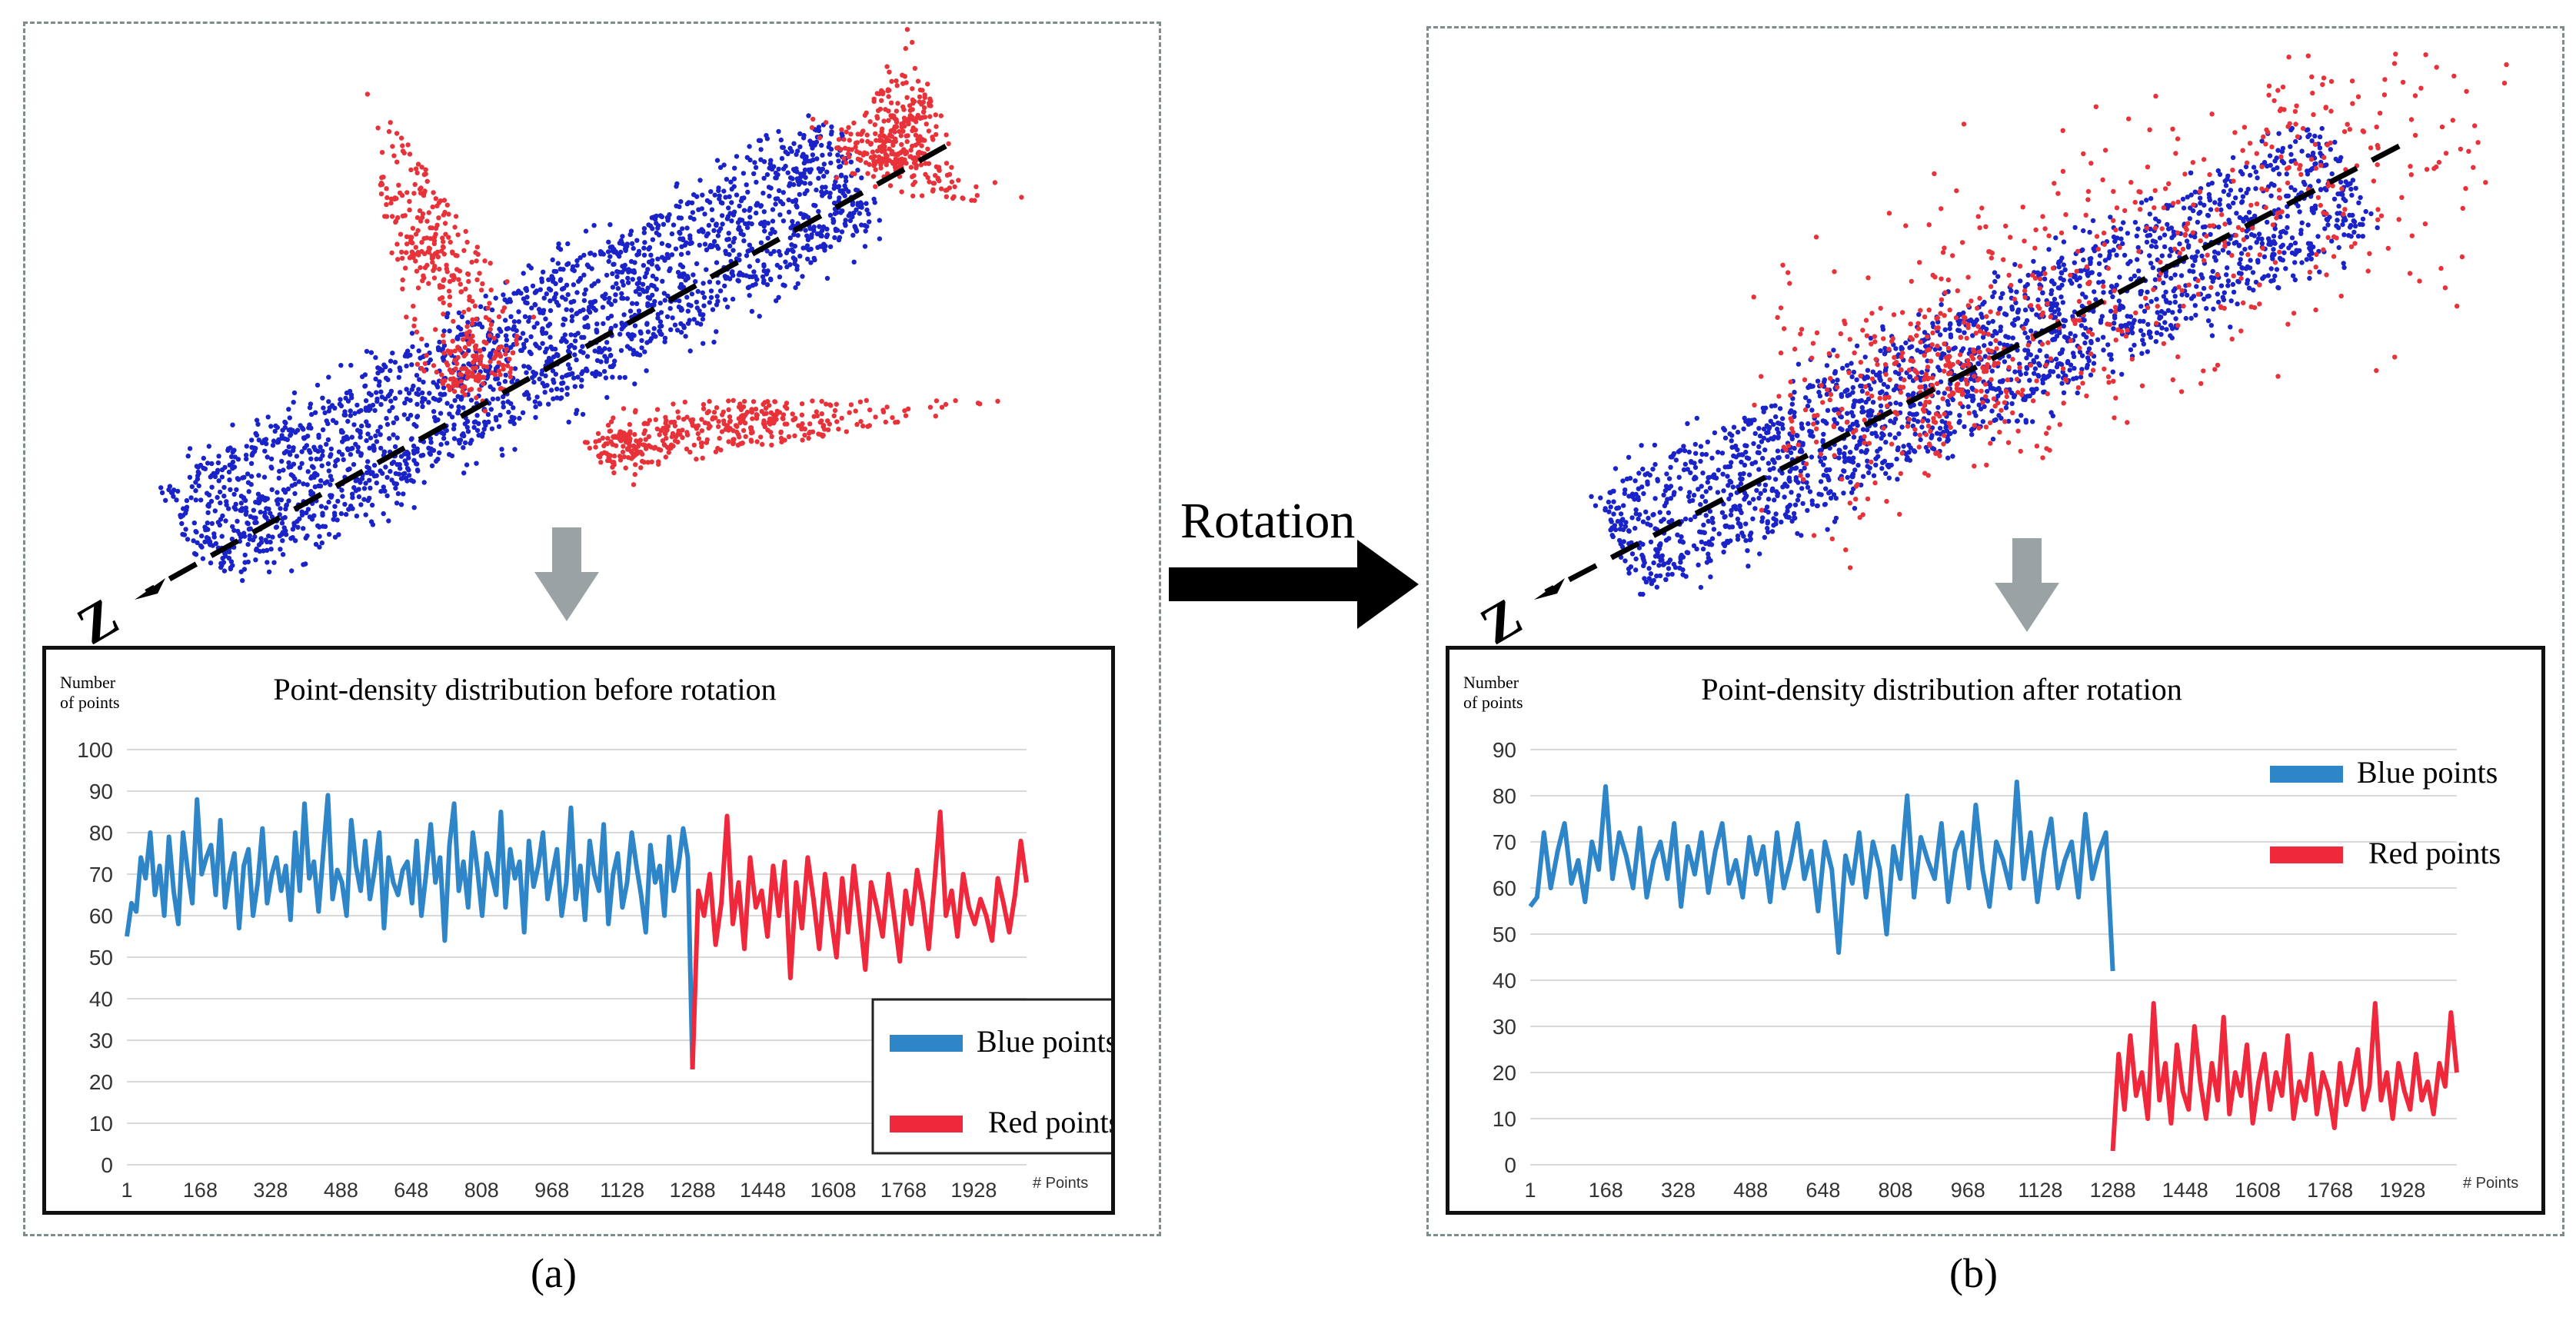  Describe the element at coordinates (591, 305) in the screenshot. I see `airplane-point-cloud-before-rotation` at that location.